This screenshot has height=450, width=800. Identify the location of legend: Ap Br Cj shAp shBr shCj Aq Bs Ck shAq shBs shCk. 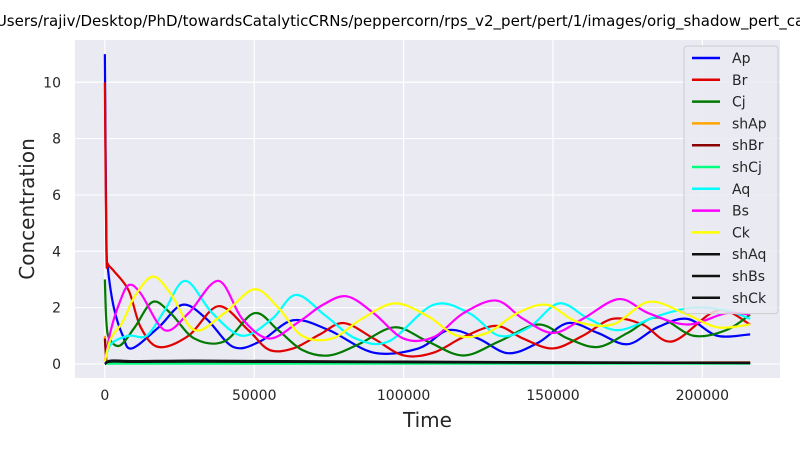
(731, 180).